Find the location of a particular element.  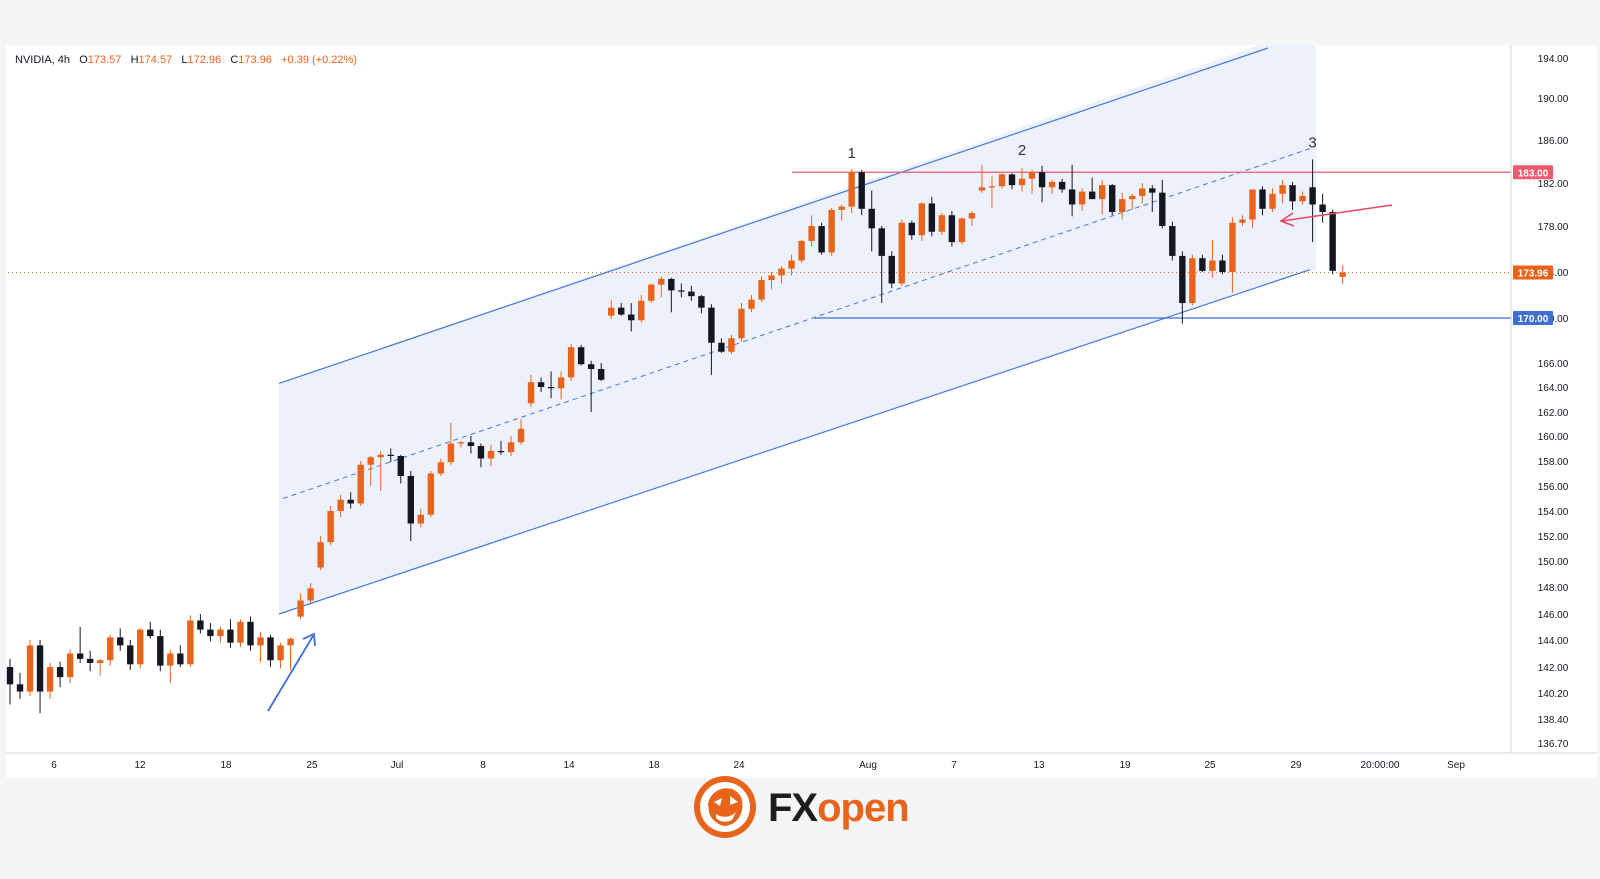

price-badge-label: 173.96 is located at coordinates (1533, 273).